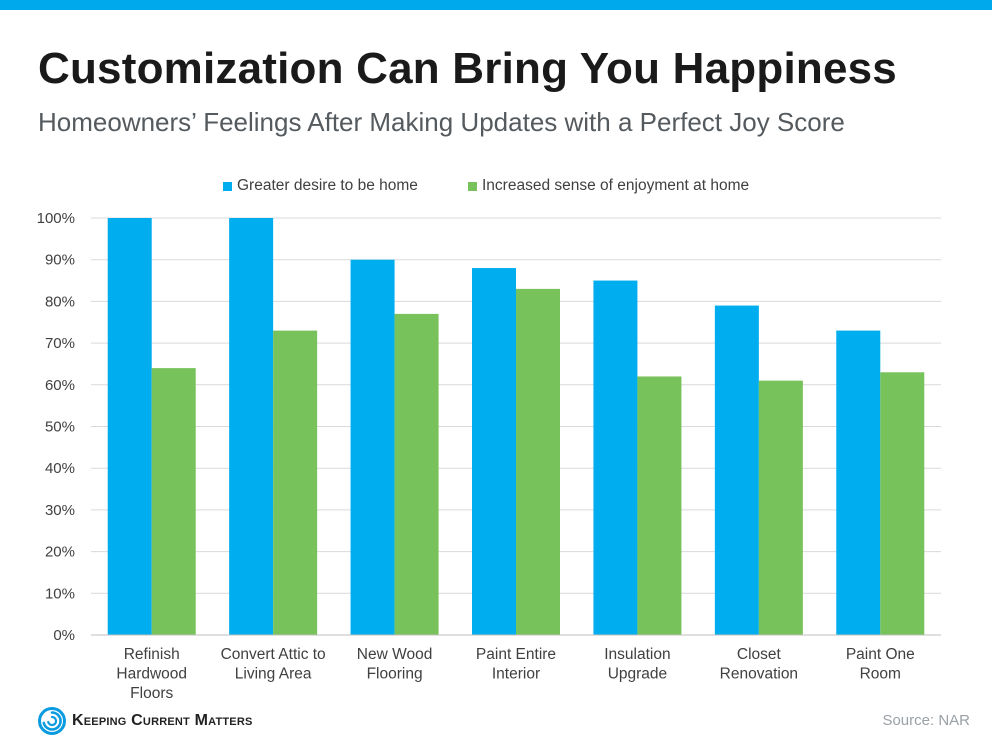 This screenshot has width=992, height=746. Describe the element at coordinates (472, 186) in the screenshot. I see `legend-swatch-green` at that location.